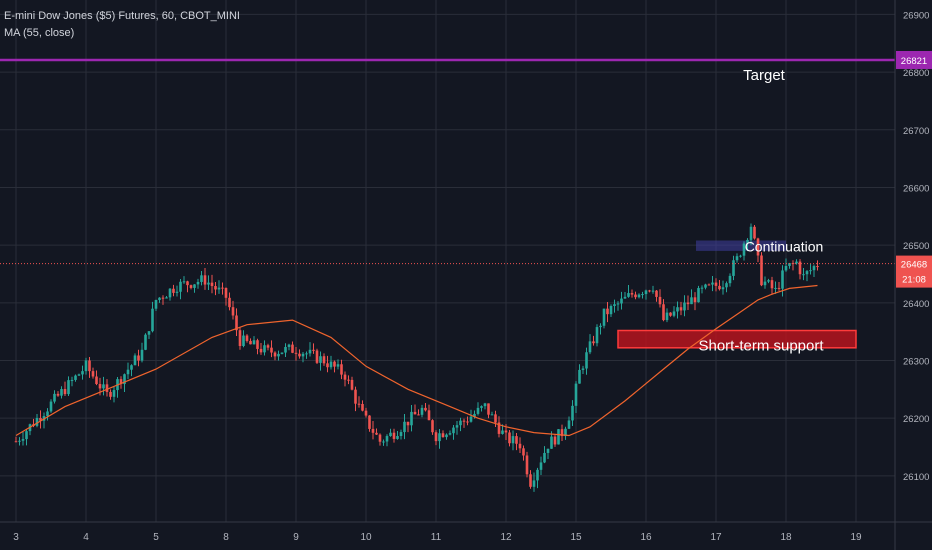  What do you see at coordinates (39, 33) in the screenshot?
I see `indicator-label: MA (55, close)` at bounding box center [39, 33].